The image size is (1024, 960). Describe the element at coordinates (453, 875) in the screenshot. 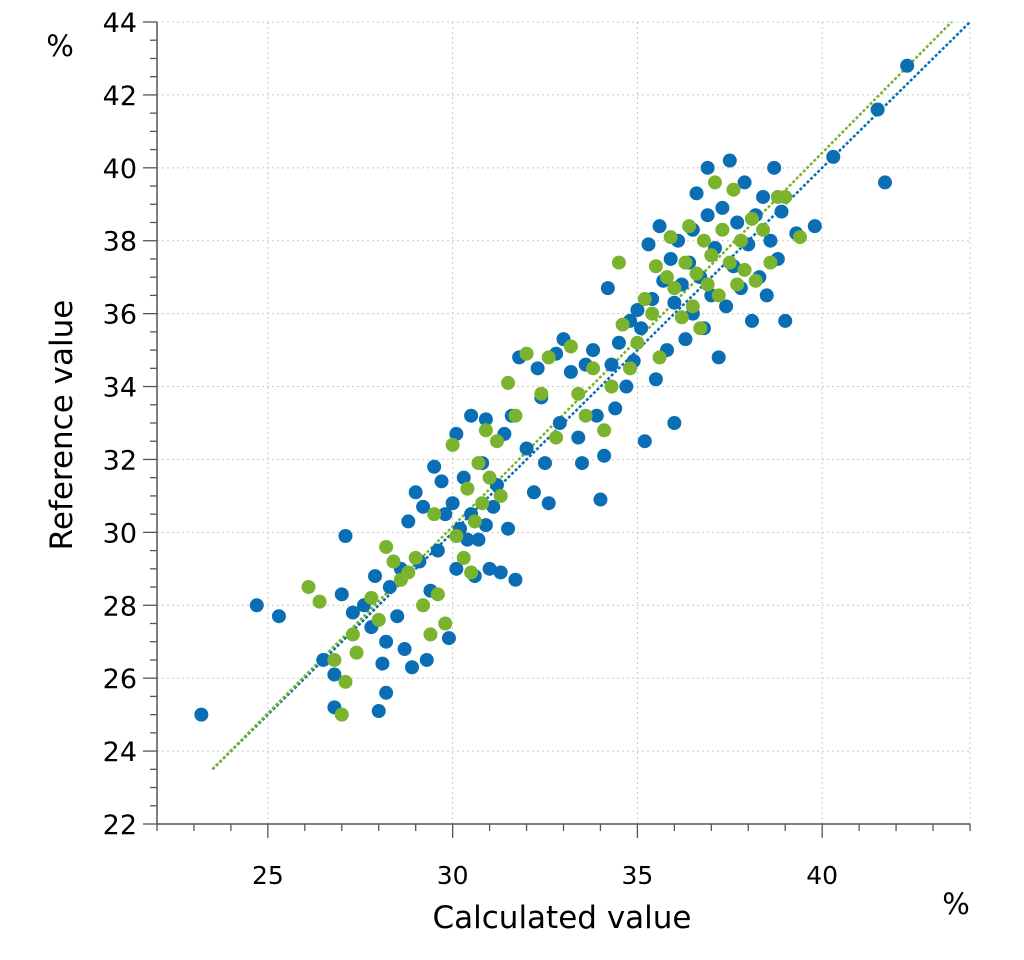

I see `x-tick-label: 30` at that location.